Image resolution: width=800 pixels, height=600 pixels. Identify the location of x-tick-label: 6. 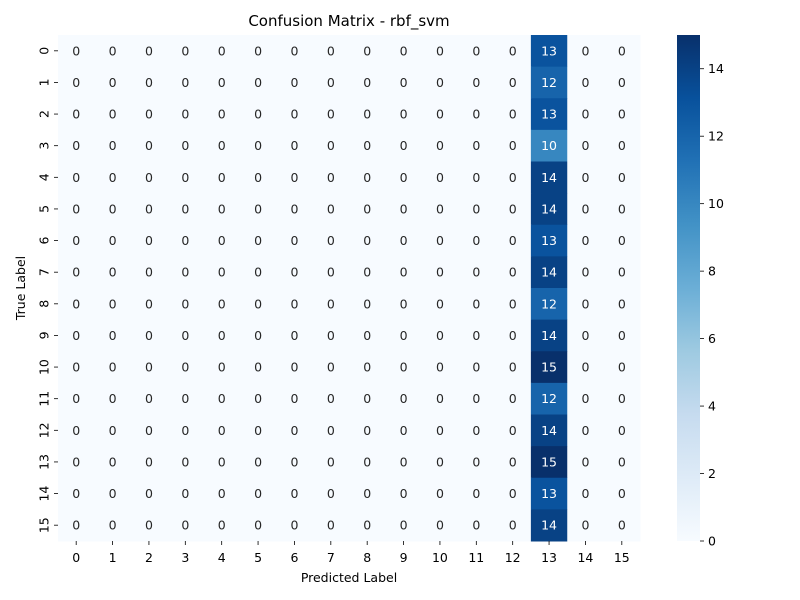
(294, 557).